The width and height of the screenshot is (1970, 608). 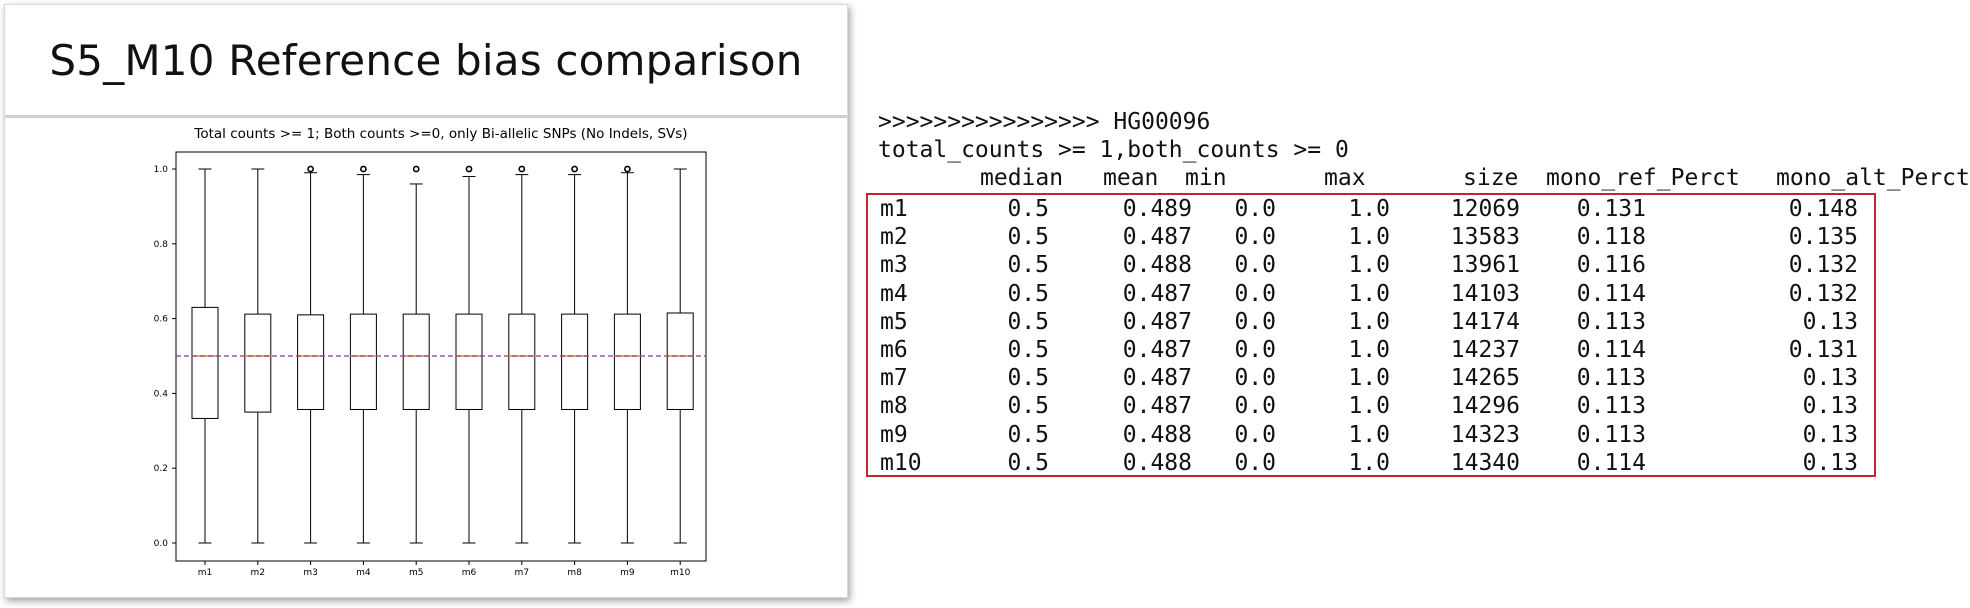 I want to click on row-m7-mono-ref-perct: 0.113, so click(x=1611, y=378).